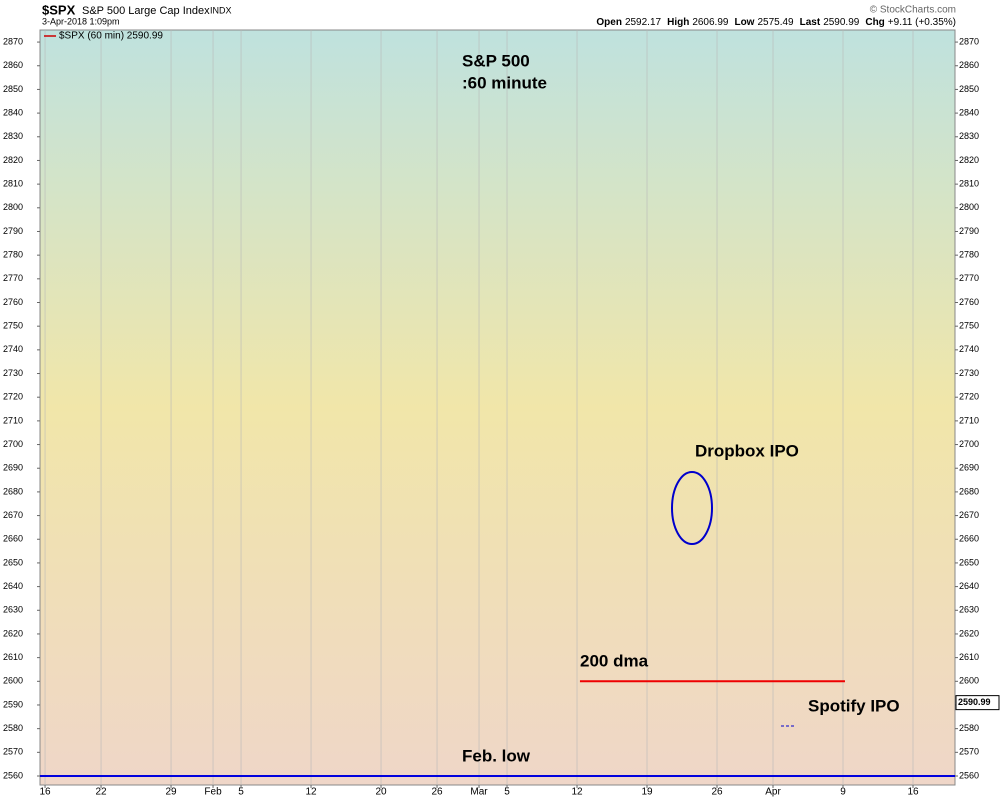 The width and height of the screenshot is (1000, 800). What do you see at coordinates (13, 326) in the screenshot?
I see `y-tick-label: 2750` at bounding box center [13, 326].